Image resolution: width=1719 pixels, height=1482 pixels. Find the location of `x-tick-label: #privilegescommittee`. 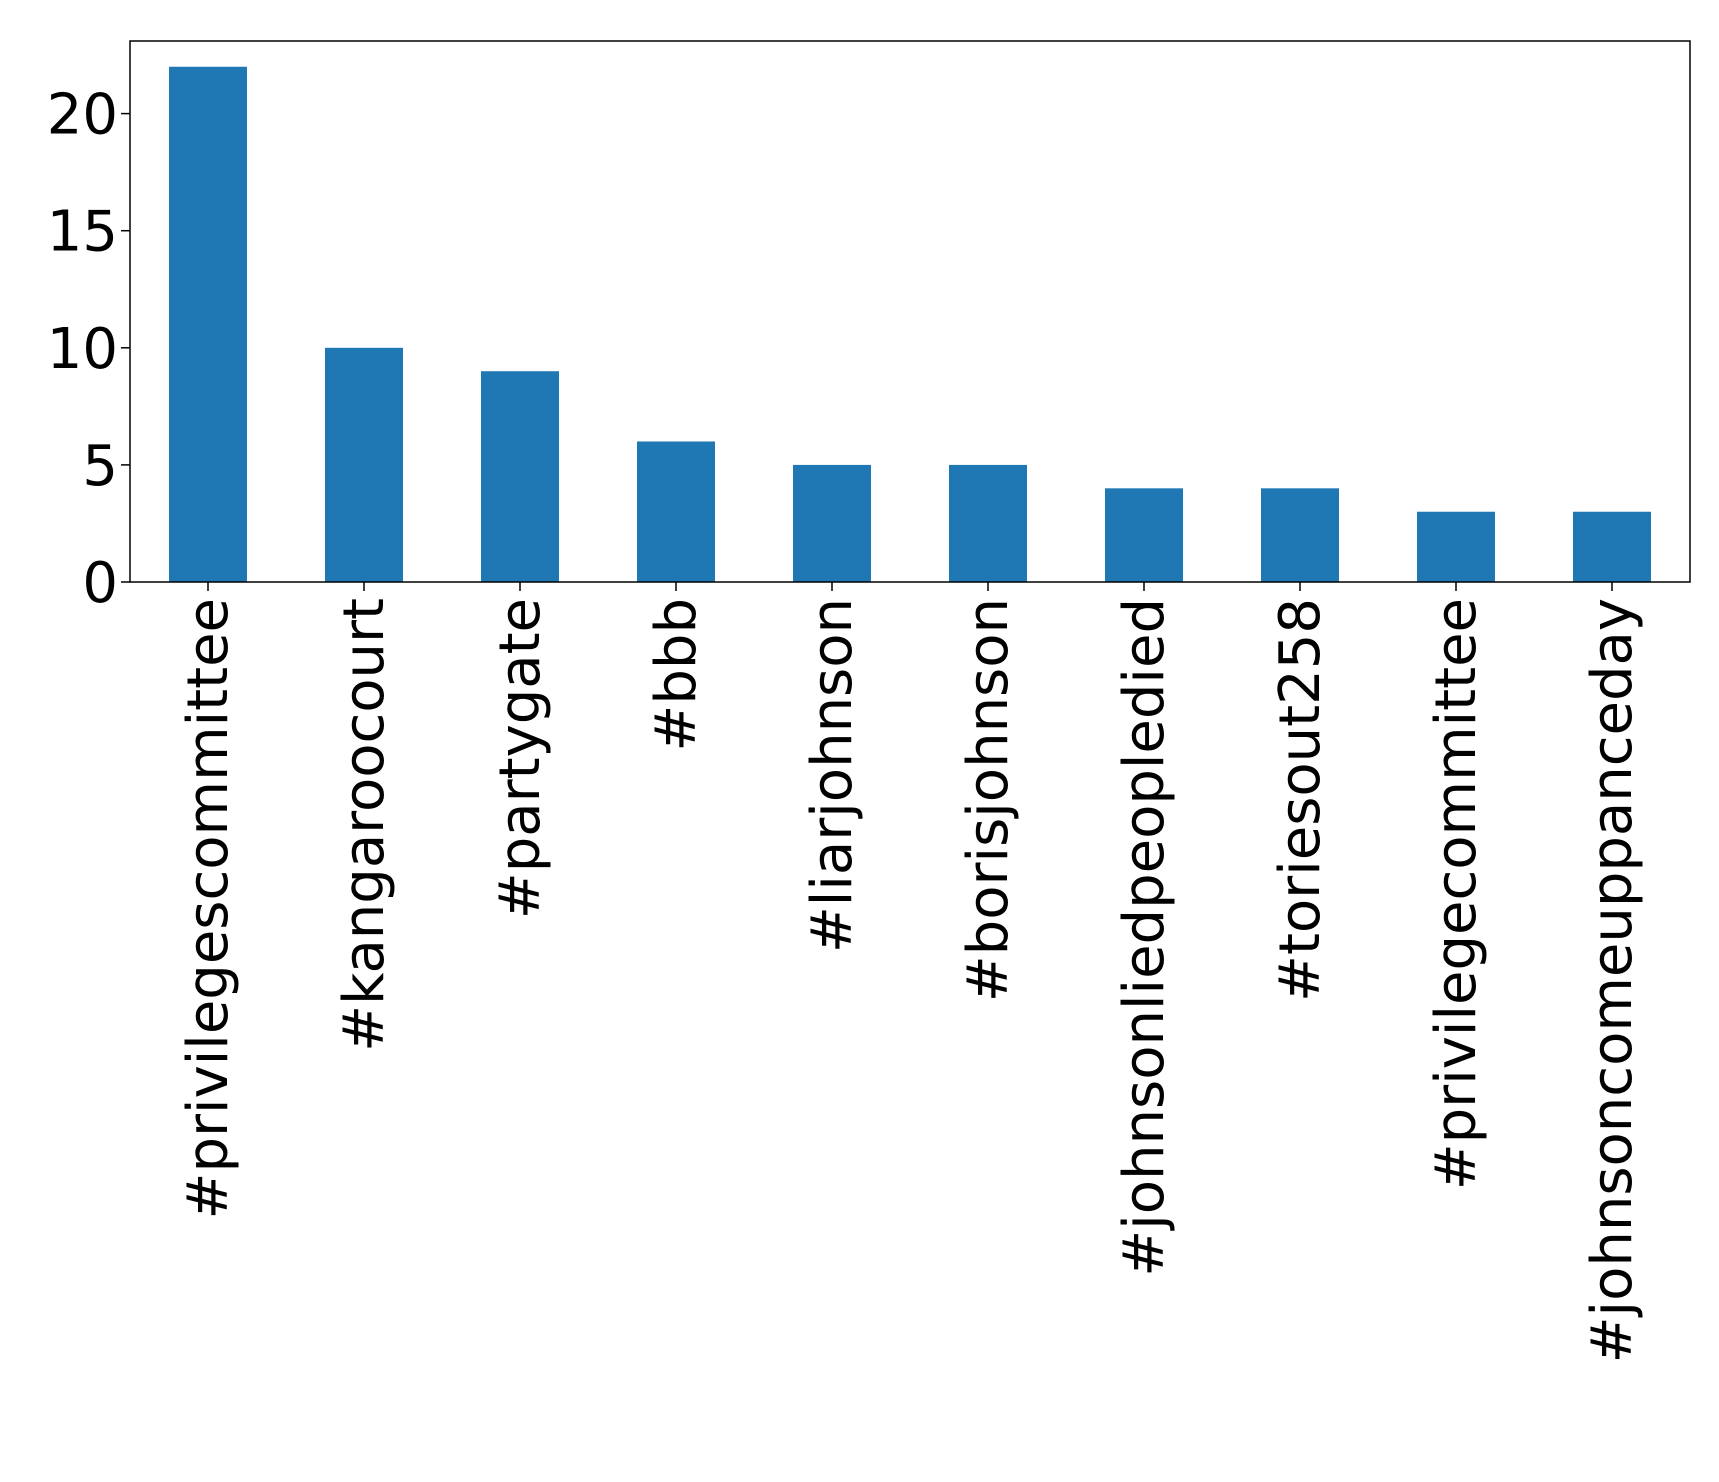

x-tick-label: #privilegescommittee is located at coordinates (208, 908).